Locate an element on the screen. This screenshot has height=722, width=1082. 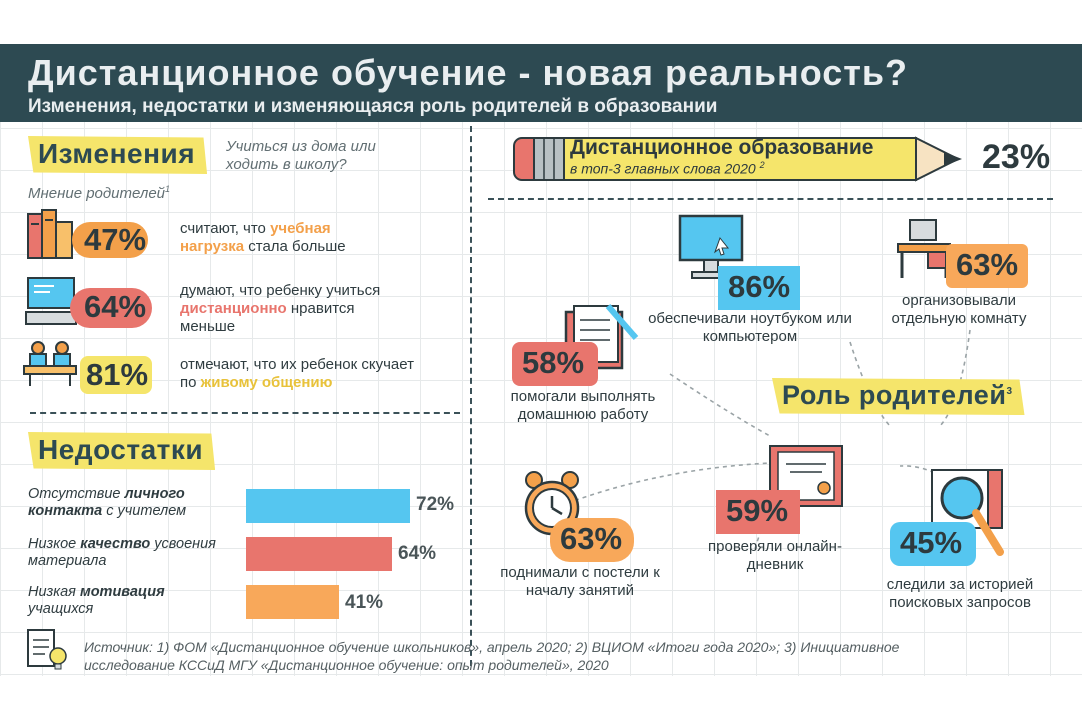
role-percent-2: 63% is located at coordinates (987, 264).